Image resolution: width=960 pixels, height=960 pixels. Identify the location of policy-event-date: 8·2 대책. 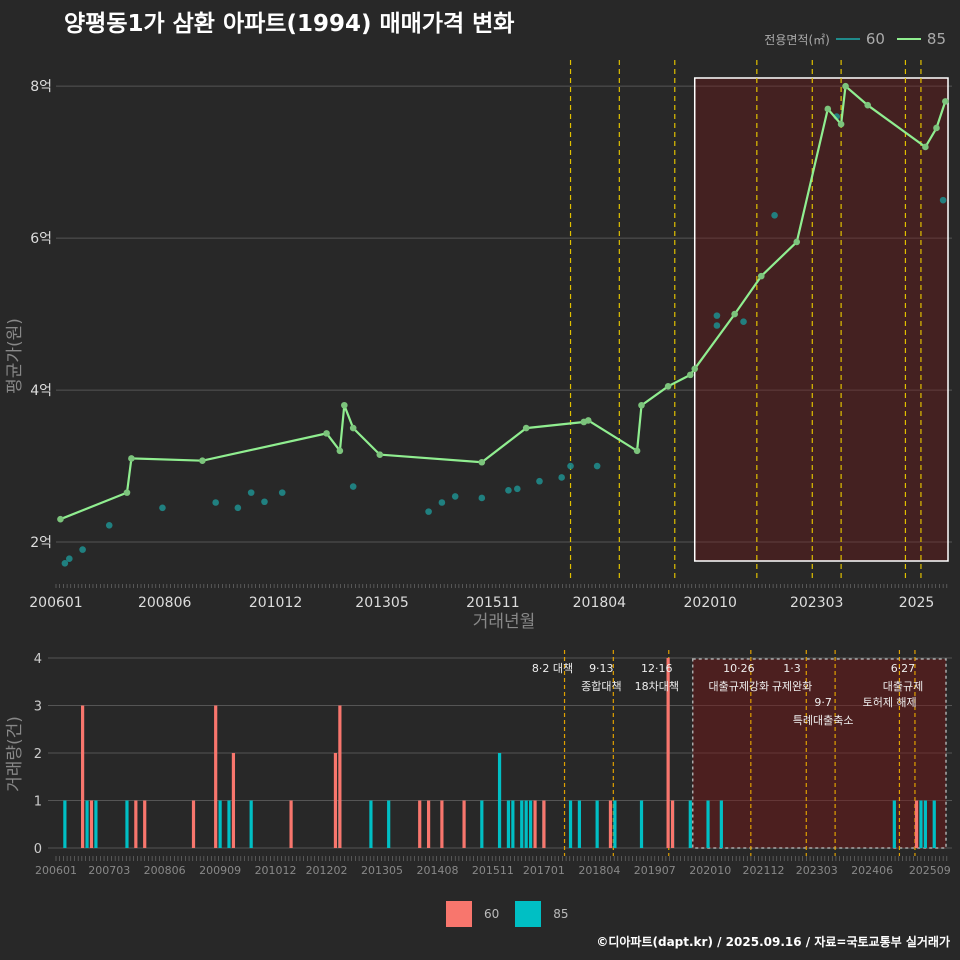
(552, 668).